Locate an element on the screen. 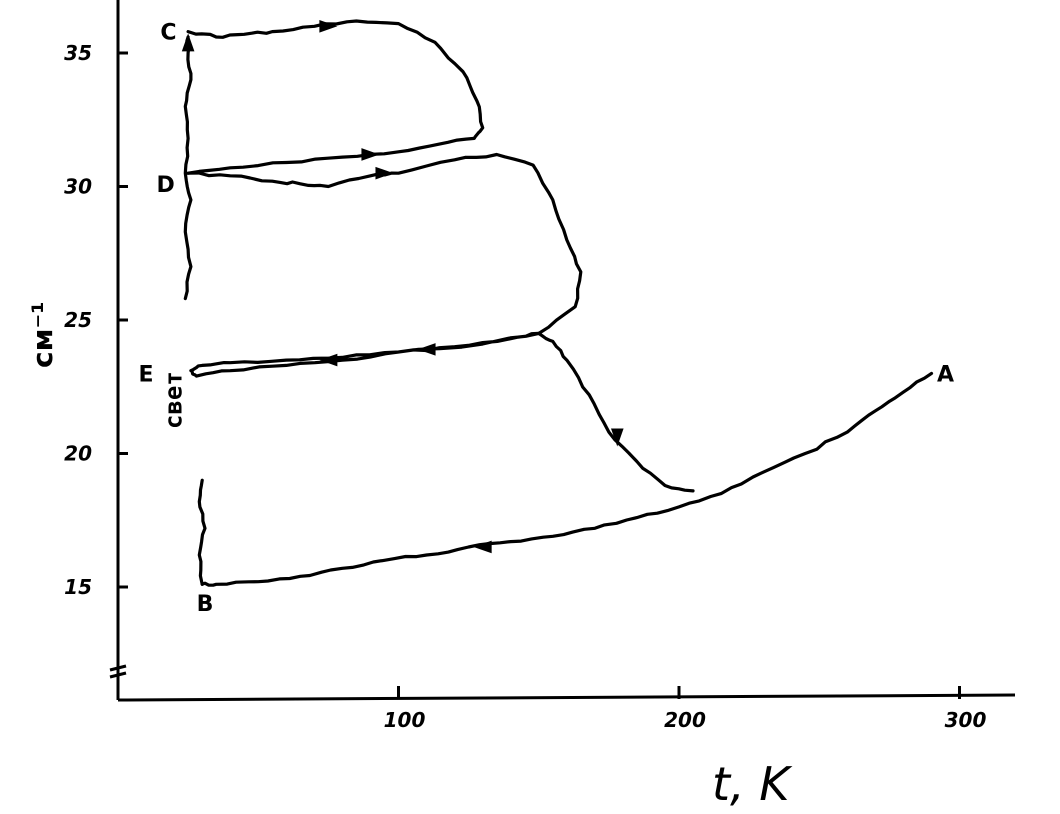 The image size is (1060, 814). y-tick-label: 35 is located at coordinates (78, 53).